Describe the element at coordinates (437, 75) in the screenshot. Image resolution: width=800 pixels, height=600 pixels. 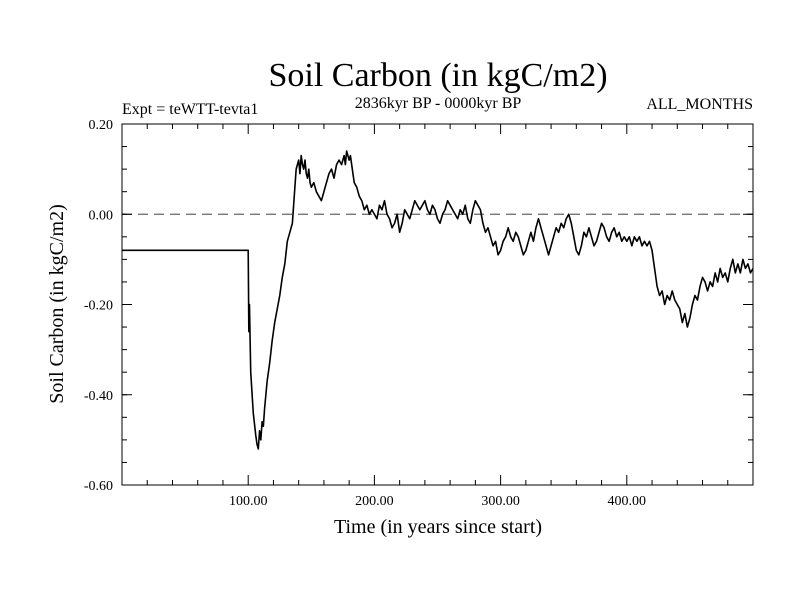
I see `chart-title: Soil Carbon (in kgC/m2)` at that location.